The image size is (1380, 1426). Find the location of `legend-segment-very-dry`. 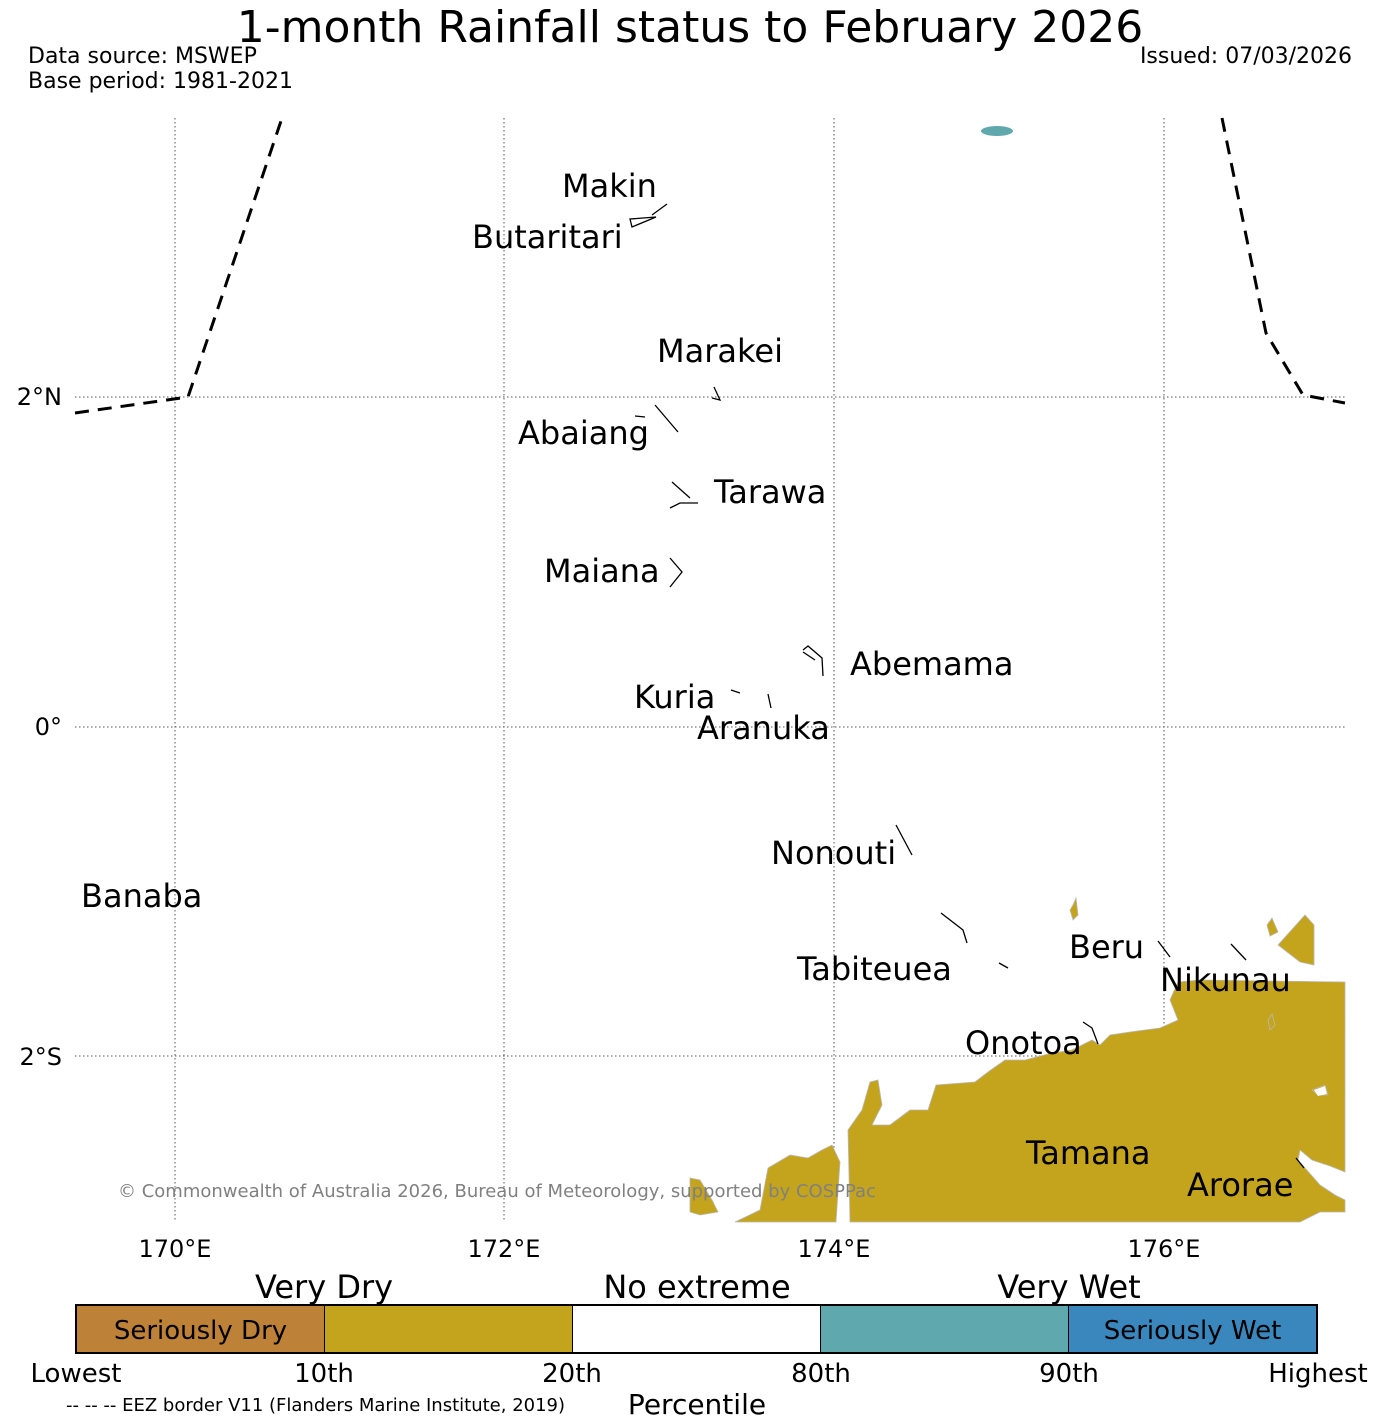

legend-segment-very-dry is located at coordinates (448, 1329).